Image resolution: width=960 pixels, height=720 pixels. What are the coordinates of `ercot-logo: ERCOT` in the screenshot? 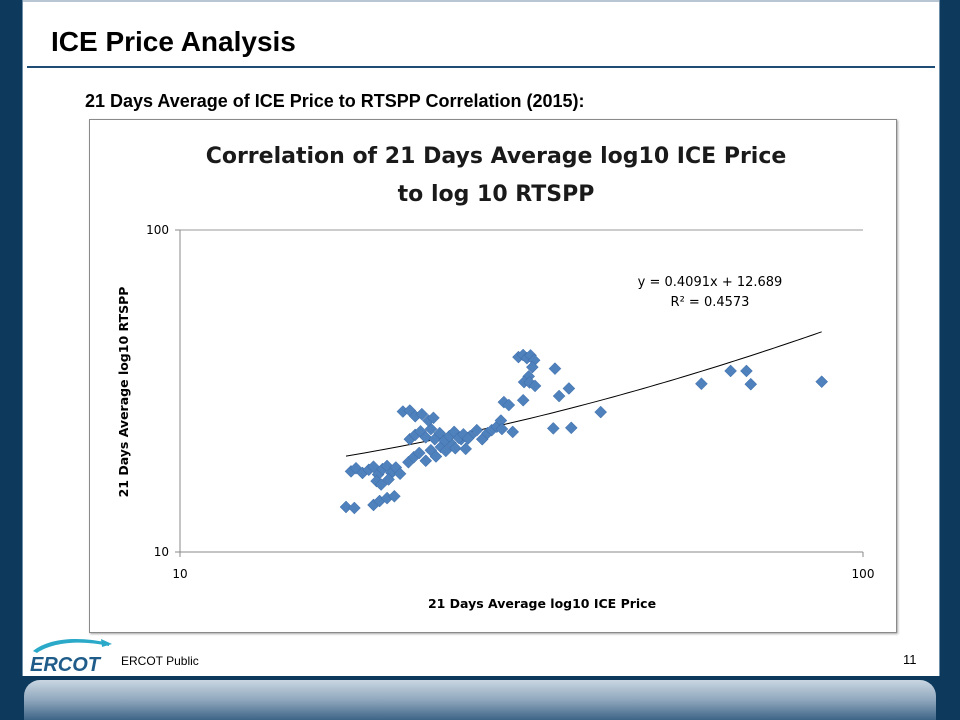 It's located at (71, 656).